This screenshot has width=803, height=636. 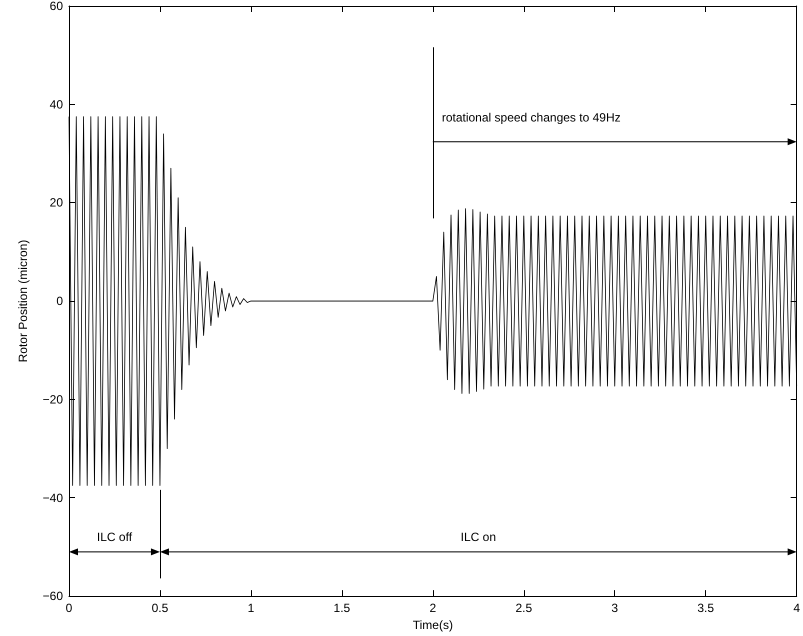 I want to click on x-tick-label: 4, so click(x=796, y=608).